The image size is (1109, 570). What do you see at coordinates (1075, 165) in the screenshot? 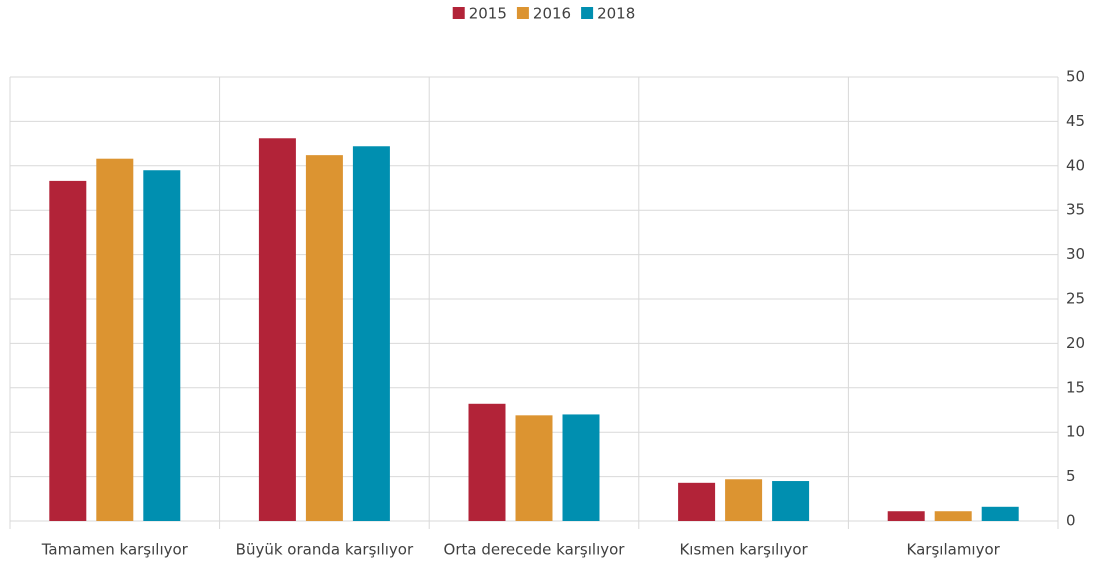
I see `y-tick-label: 40` at bounding box center [1075, 165].